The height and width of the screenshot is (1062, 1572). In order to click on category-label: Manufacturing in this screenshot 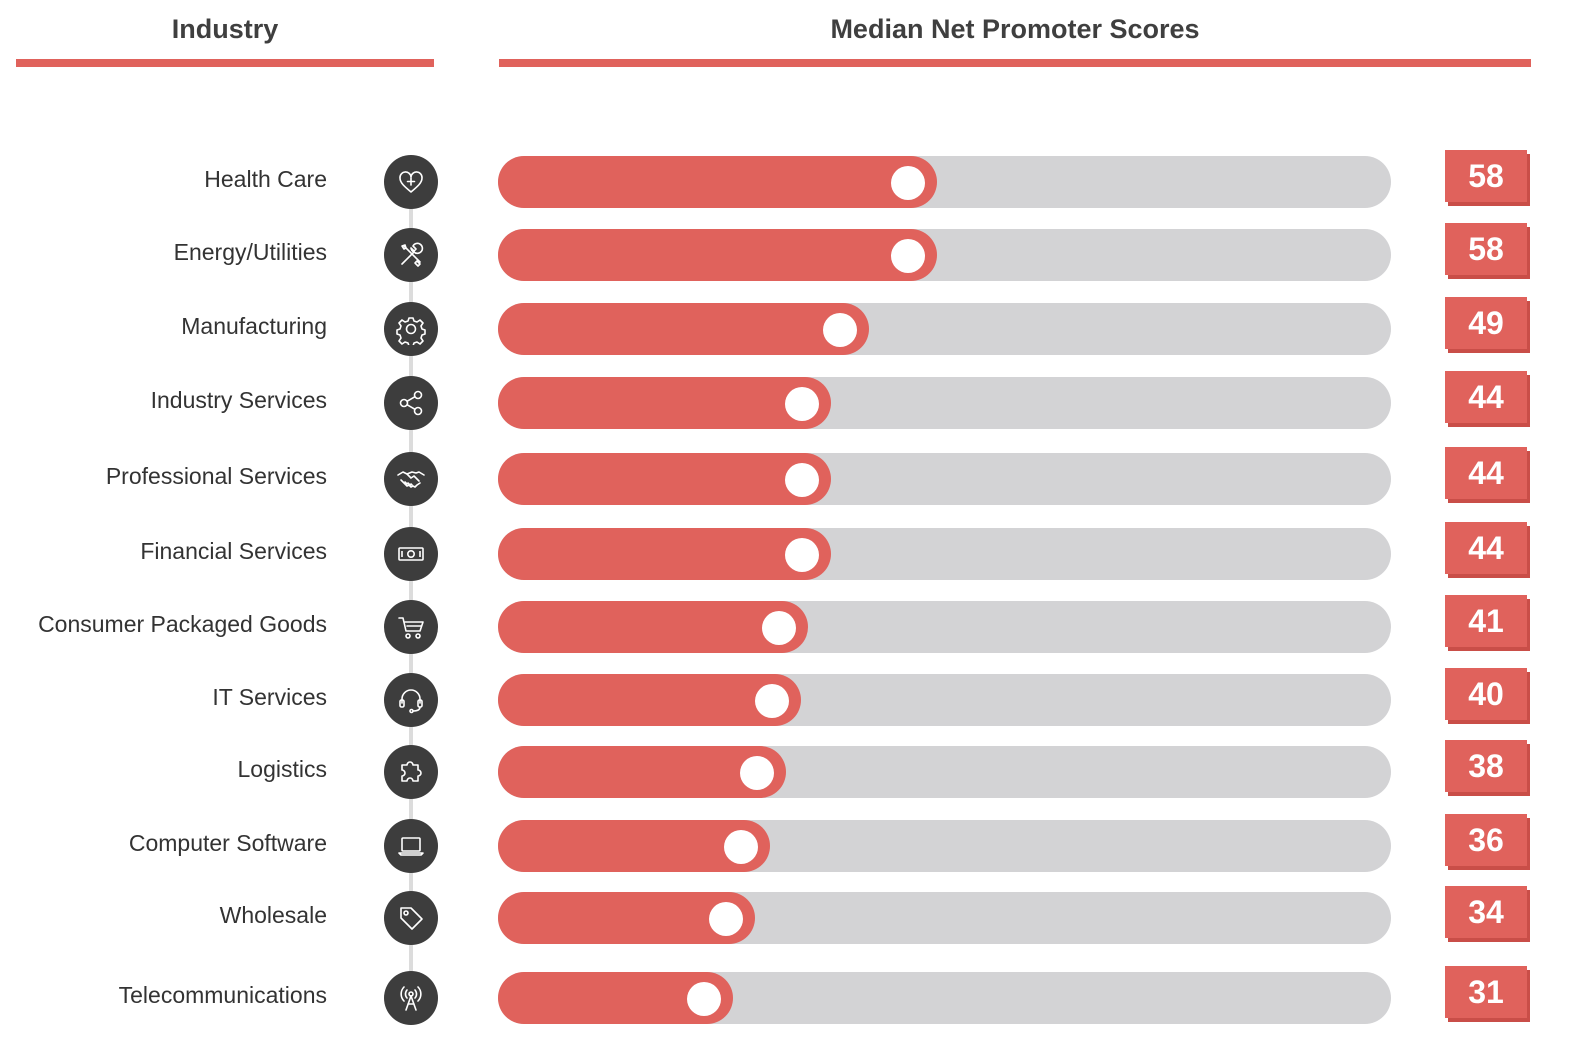, I will do `click(254, 326)`.